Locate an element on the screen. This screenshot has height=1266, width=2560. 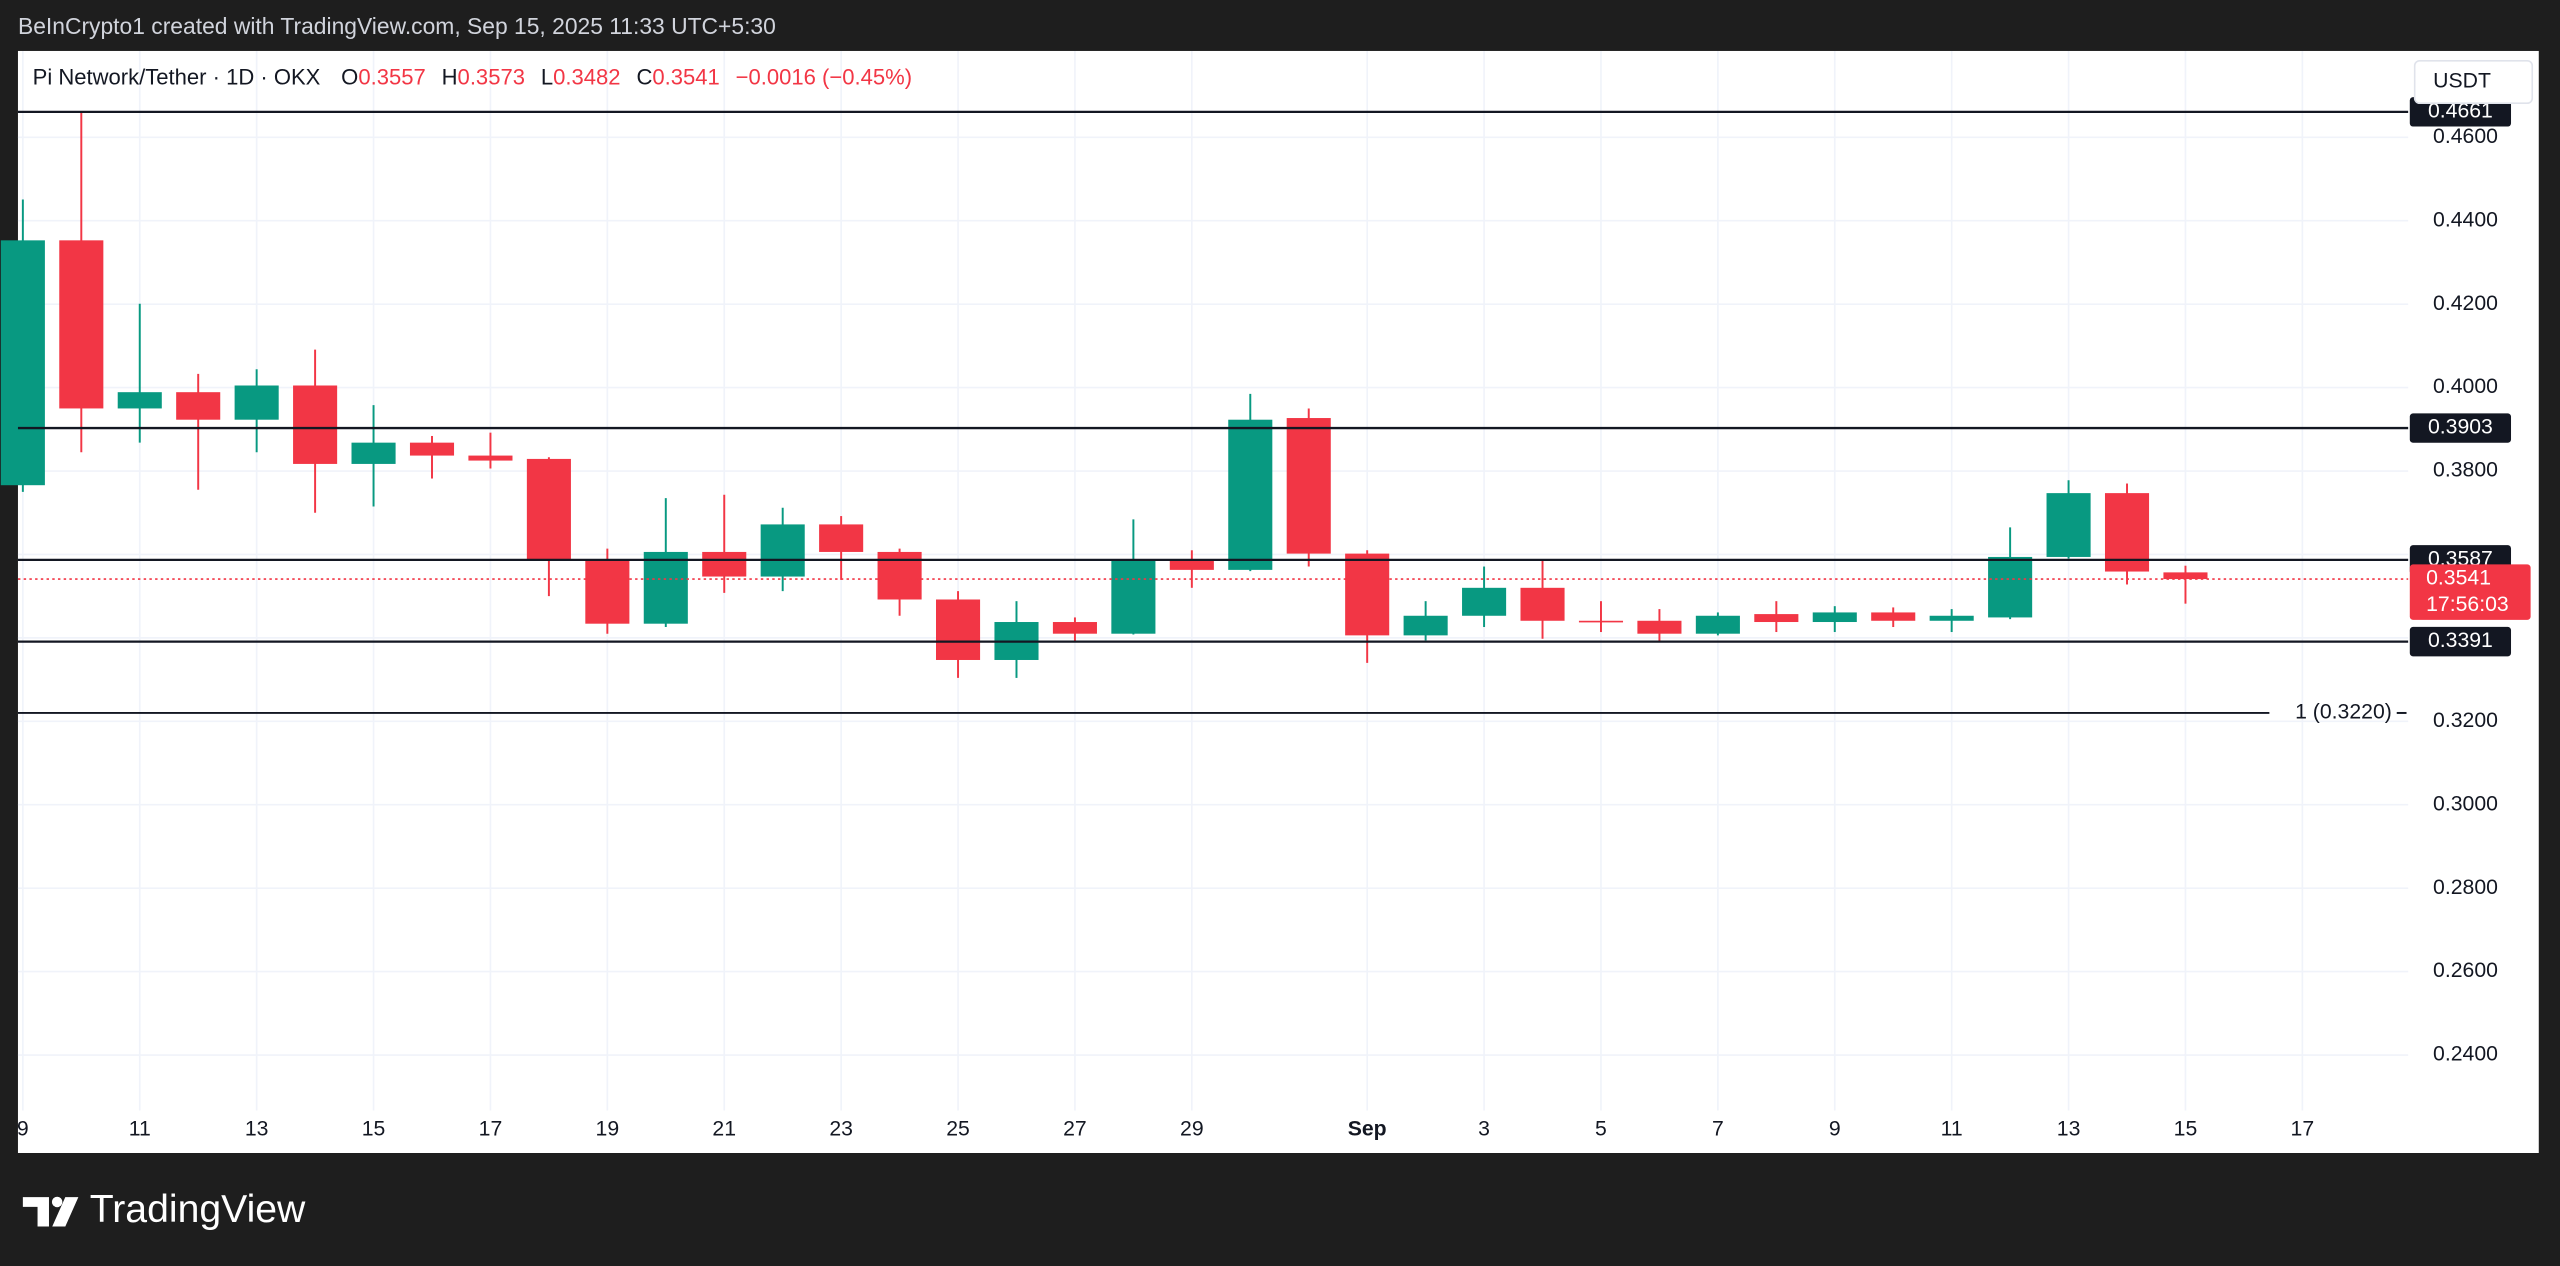
currency-label: USDT is located at coordinates (2462, 81).